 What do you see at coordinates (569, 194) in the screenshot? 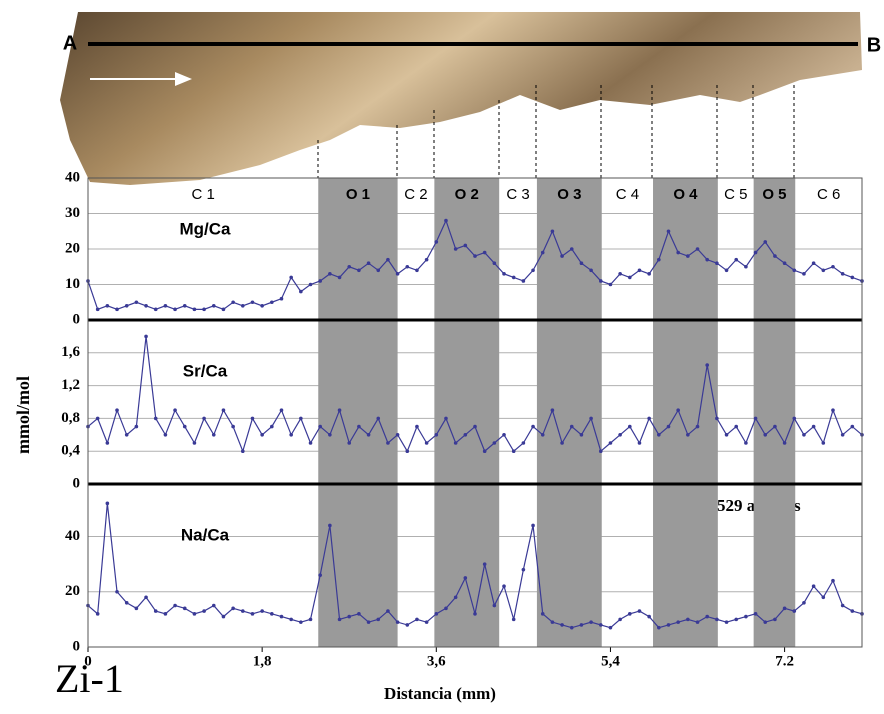
I see `zone-label: O 3` at bounding box center [569, 194].